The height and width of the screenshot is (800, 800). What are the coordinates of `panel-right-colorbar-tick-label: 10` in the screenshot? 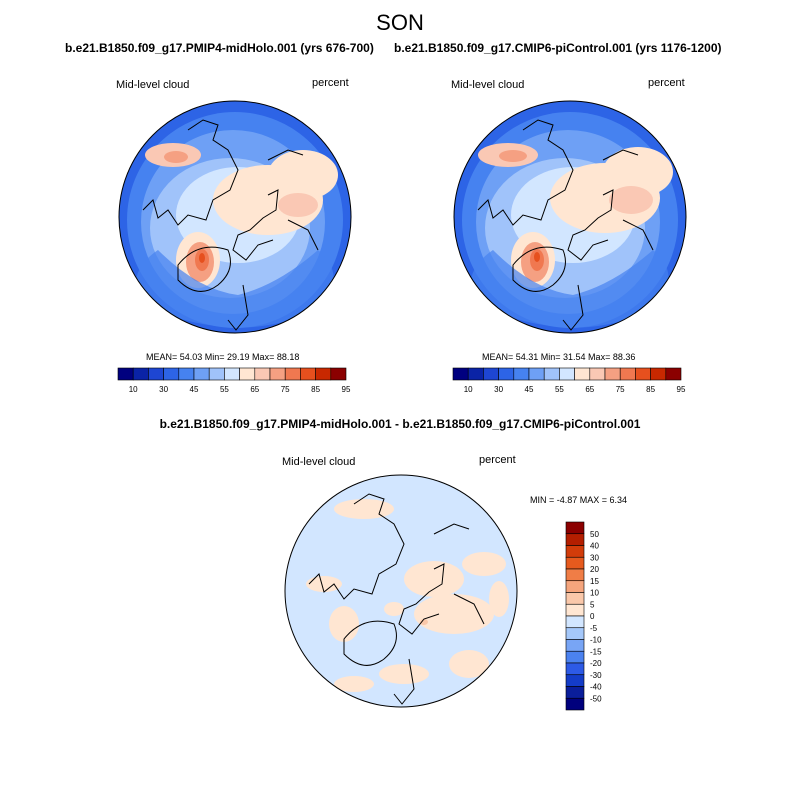 It's located at (468, 389).